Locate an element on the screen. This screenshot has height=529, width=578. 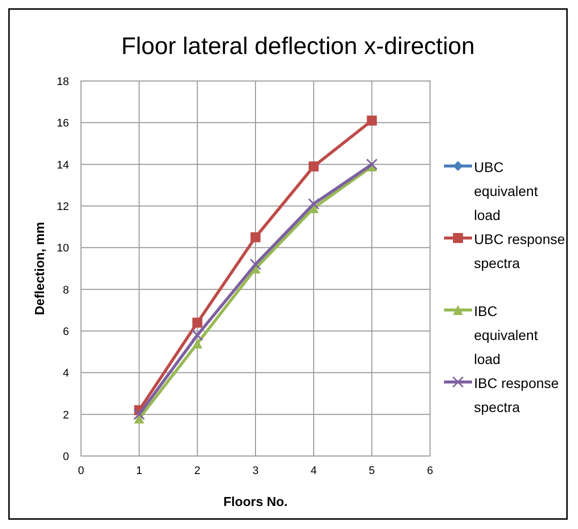
x-tick-label: 6 is located at coordinates (430, 471).